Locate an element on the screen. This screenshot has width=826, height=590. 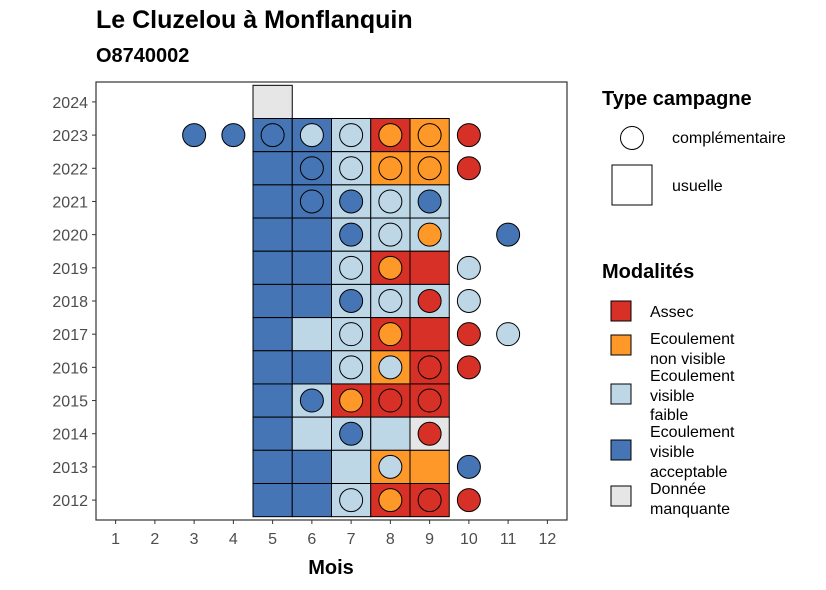
x-tick-label: 1 is located at coordinates (115, 539).